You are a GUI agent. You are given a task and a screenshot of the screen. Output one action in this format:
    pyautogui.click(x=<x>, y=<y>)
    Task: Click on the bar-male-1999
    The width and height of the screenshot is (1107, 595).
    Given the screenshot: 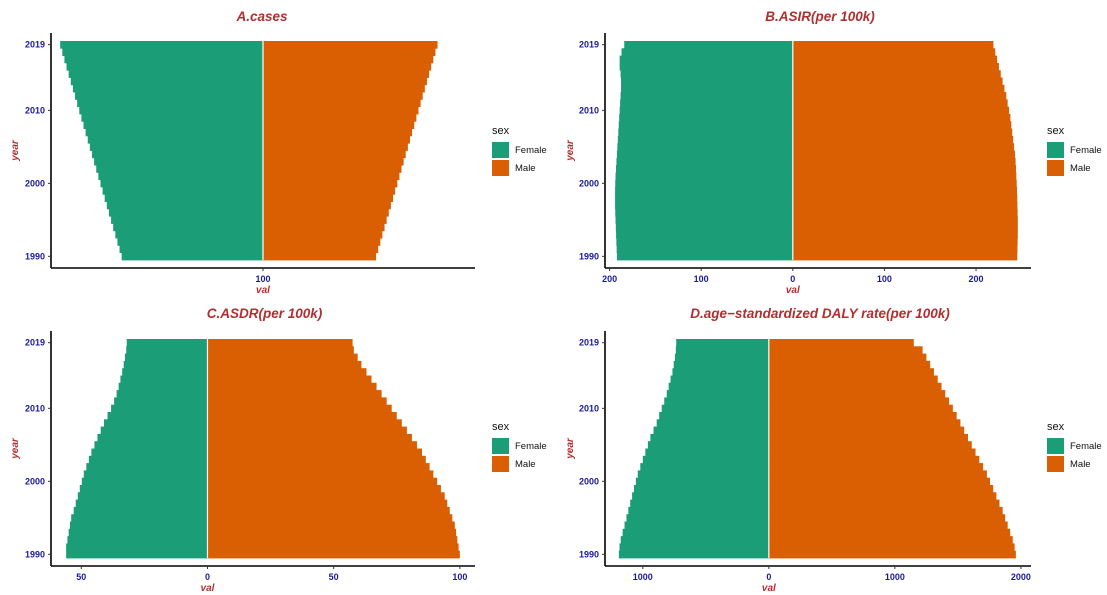 What is the action you would take?
    pyautogui.click(x=904, y=191)
    